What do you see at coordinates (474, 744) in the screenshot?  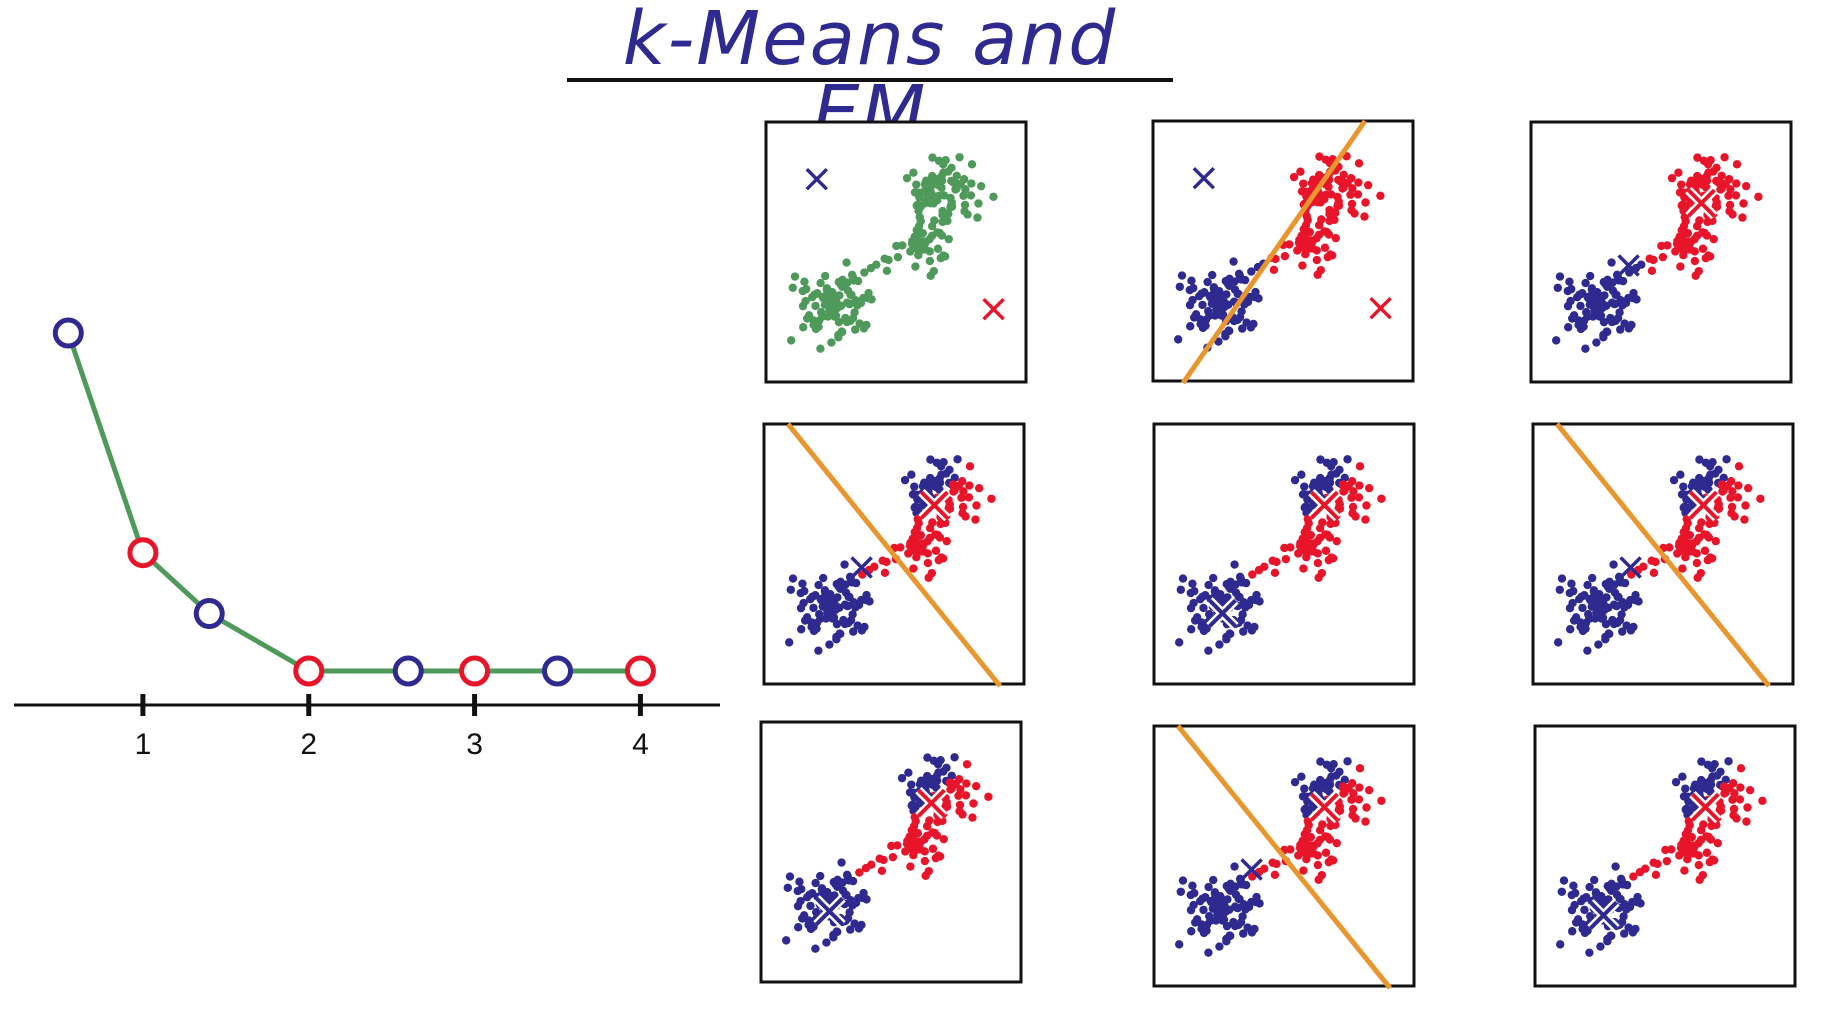 I see `x-tick-label: 3` at bounding box center [474, 744].